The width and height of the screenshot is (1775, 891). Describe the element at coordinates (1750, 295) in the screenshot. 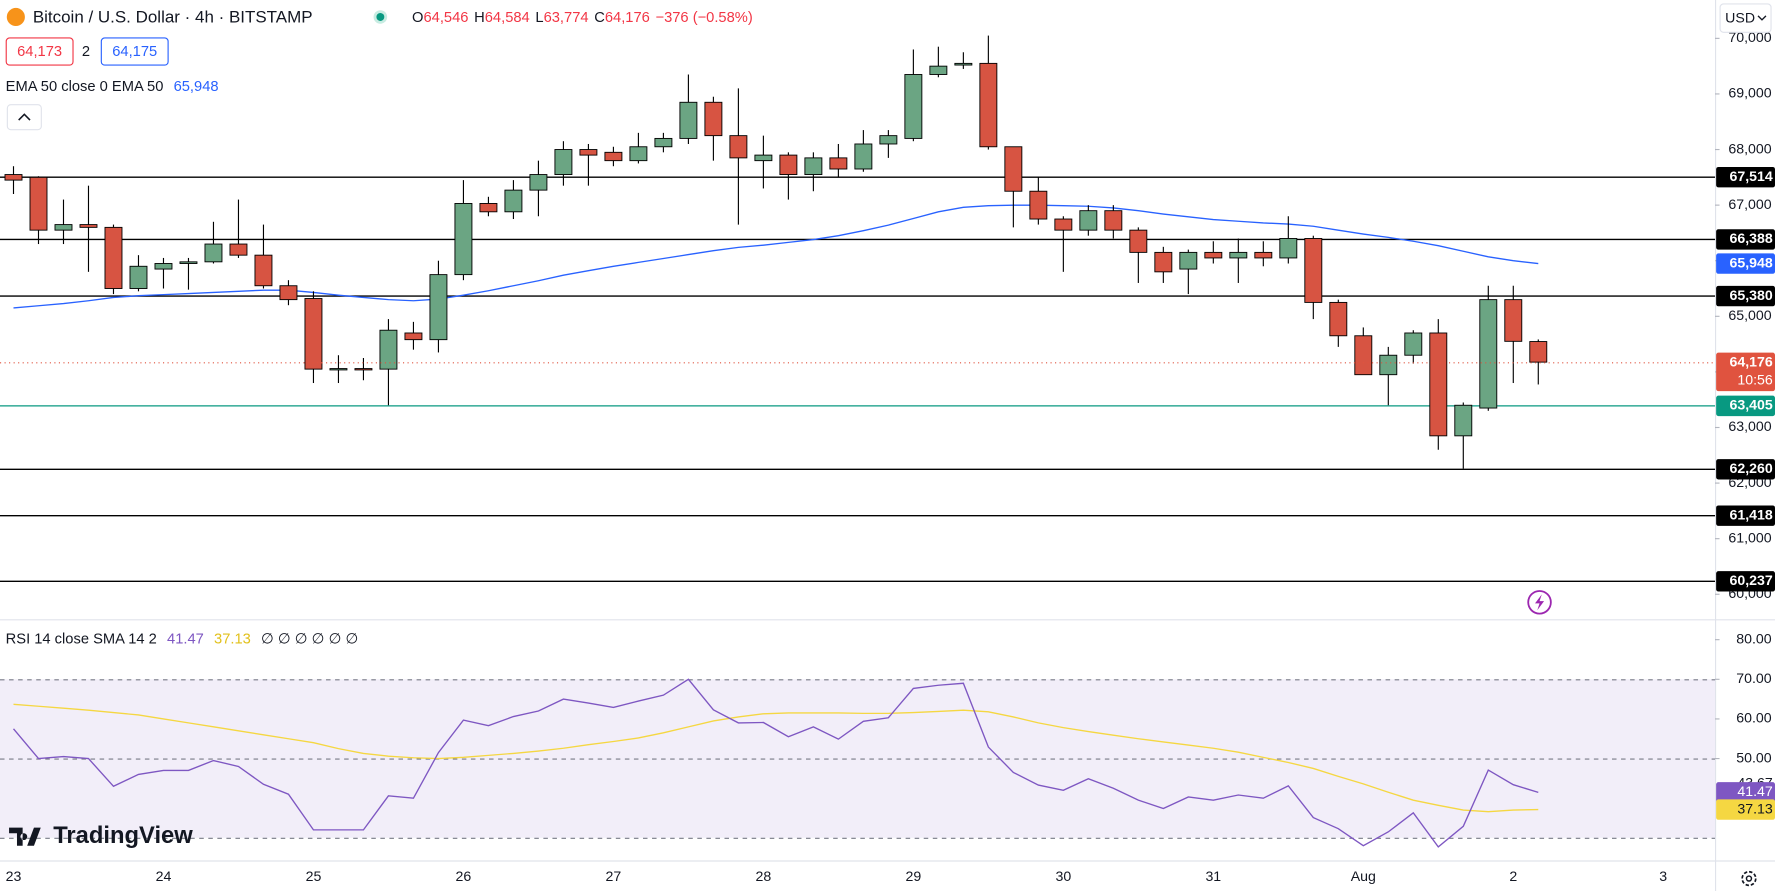

I see `price-badge-label: 65,380` at that location.